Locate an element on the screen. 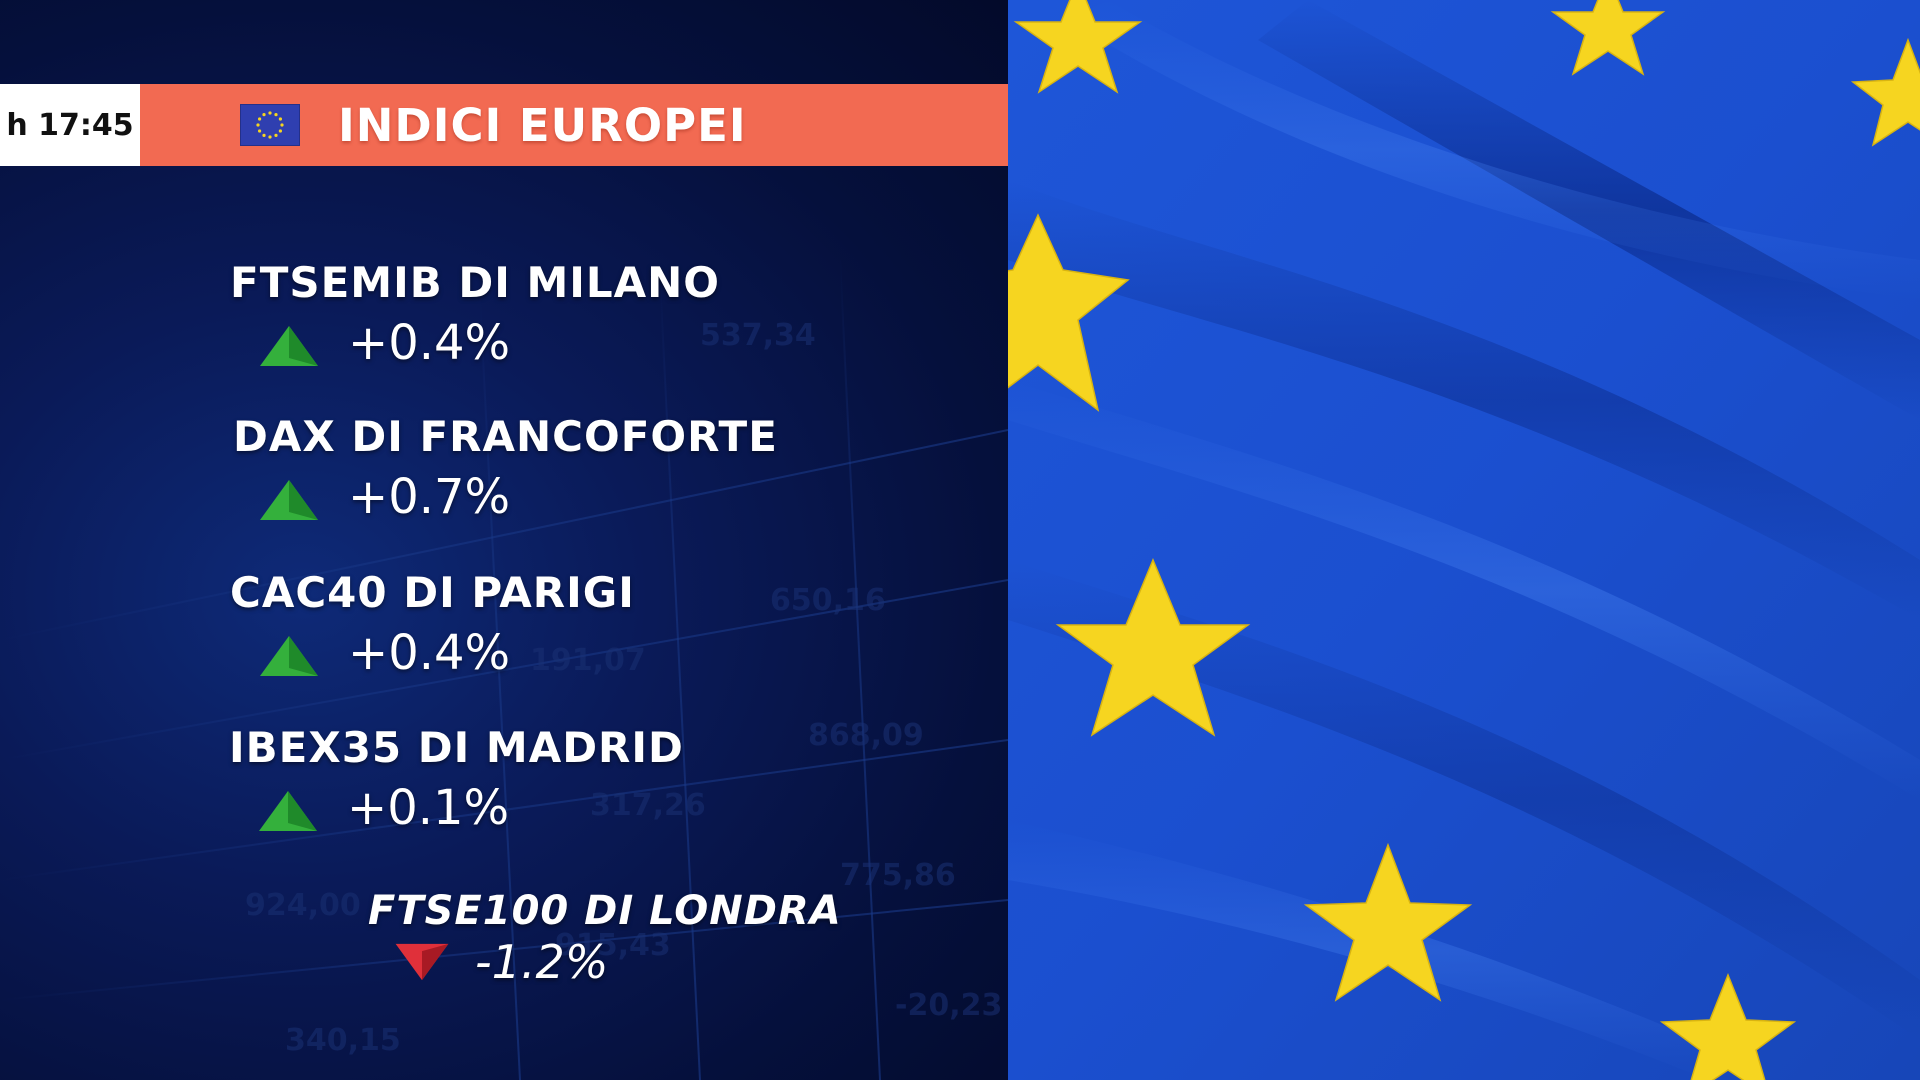 This screenshot has width=1920, height=1080. bg-number: 650,16 is located at coordinates (828, 600).